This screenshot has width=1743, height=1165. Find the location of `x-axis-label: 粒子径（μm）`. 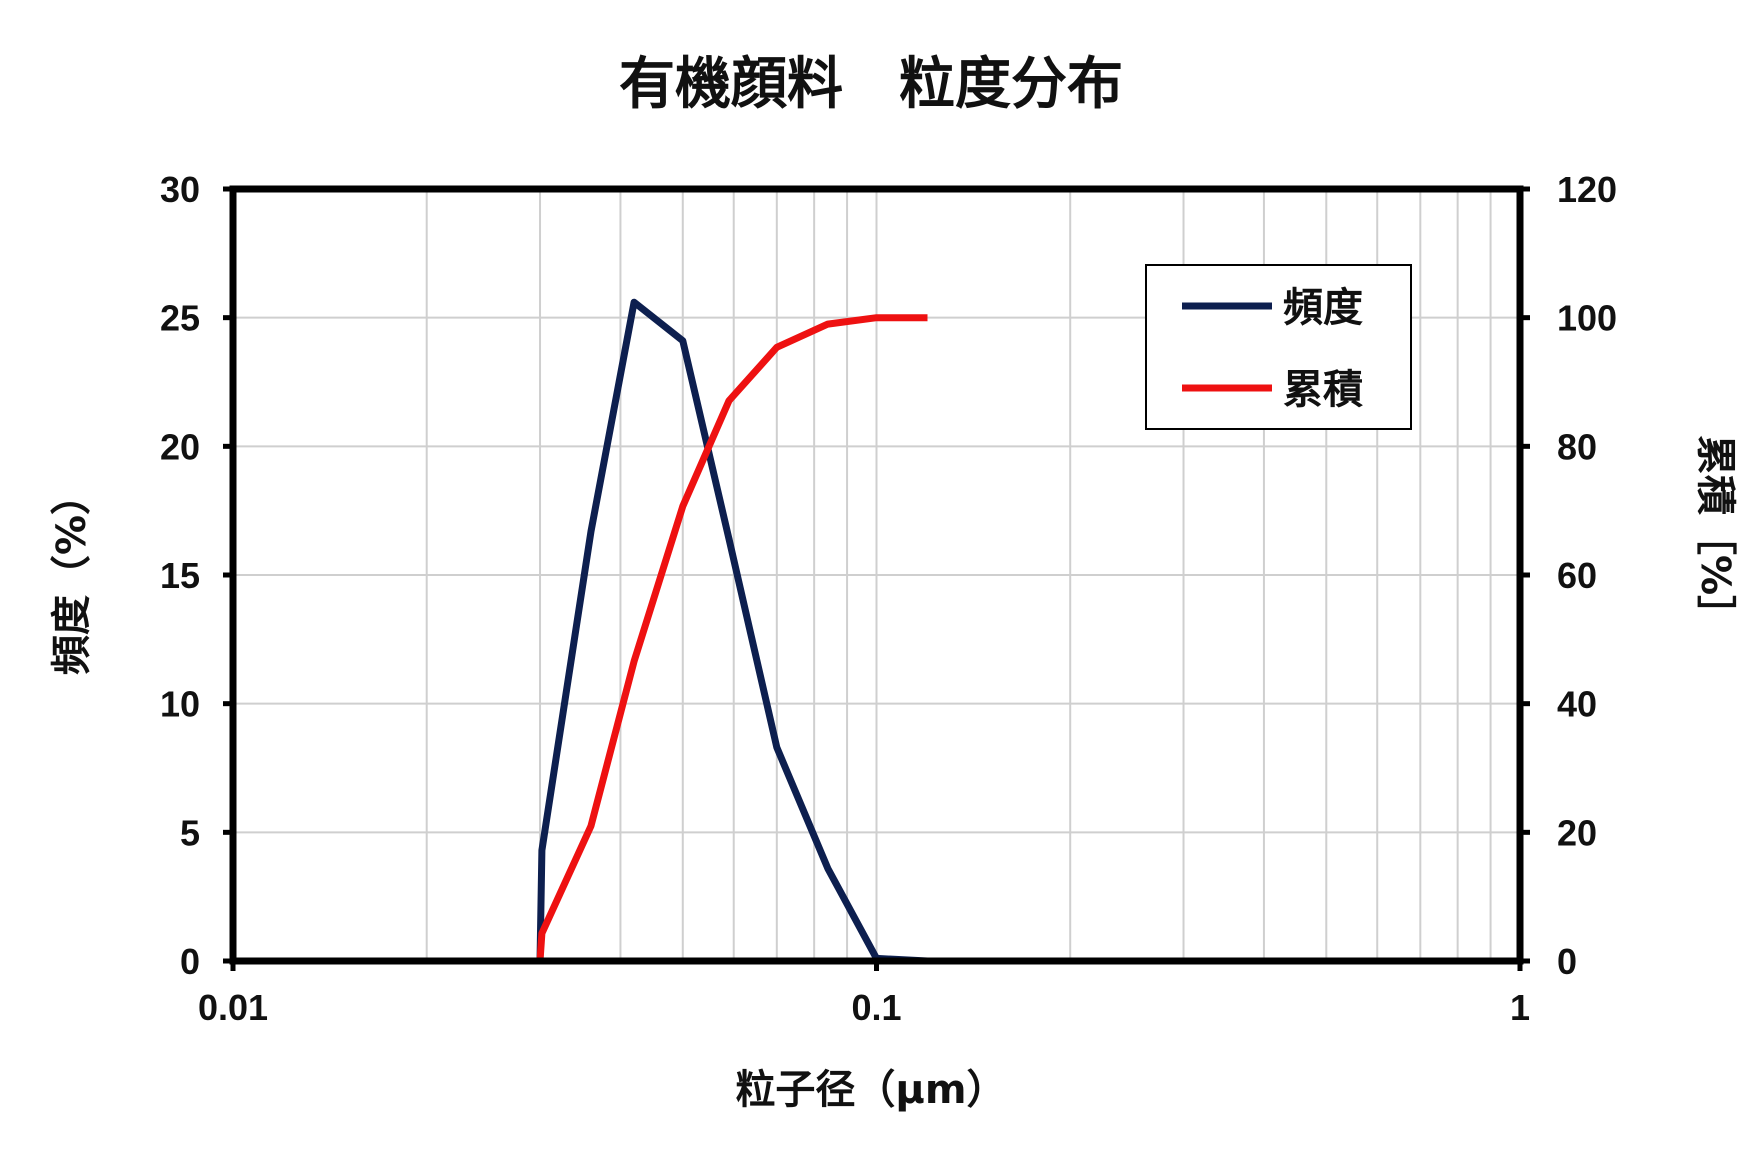

x-axis-label: 粒子径（μm） is located at coordinates (870, 1090).